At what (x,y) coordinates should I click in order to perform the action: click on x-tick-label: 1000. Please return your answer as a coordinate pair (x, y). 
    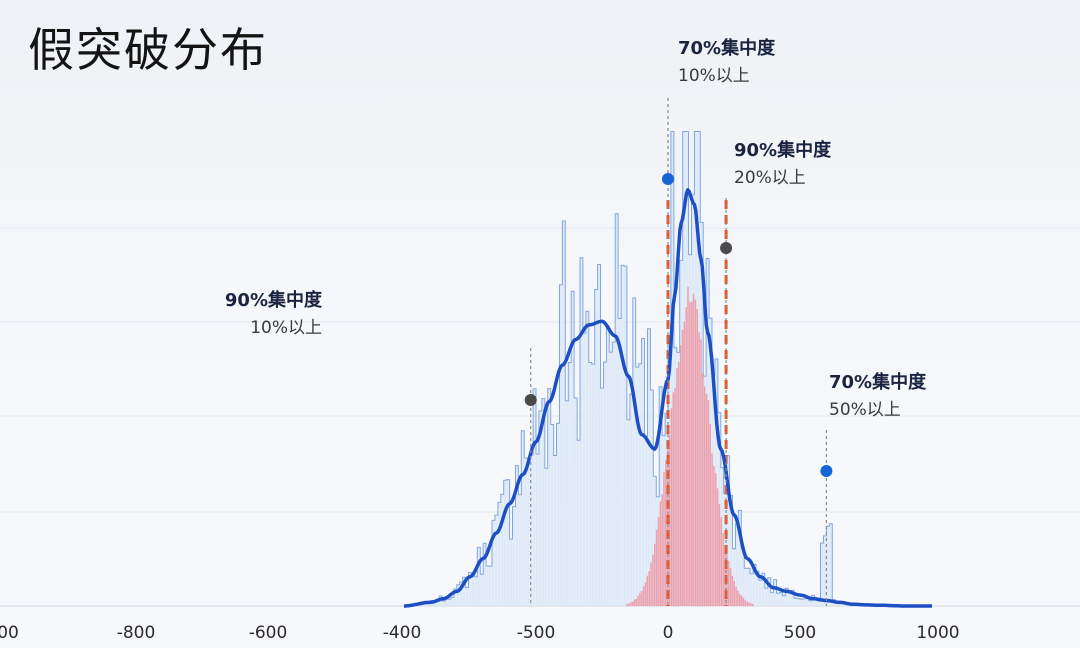
    Looking at the image, I should click on (937, 633).